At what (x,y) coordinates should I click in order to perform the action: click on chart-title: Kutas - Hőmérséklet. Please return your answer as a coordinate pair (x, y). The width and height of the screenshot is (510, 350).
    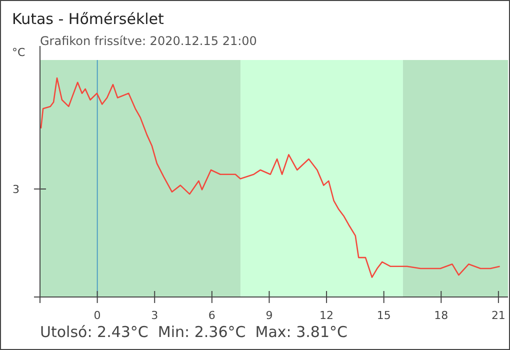
    Looking at the image, I should click on (88, 19).